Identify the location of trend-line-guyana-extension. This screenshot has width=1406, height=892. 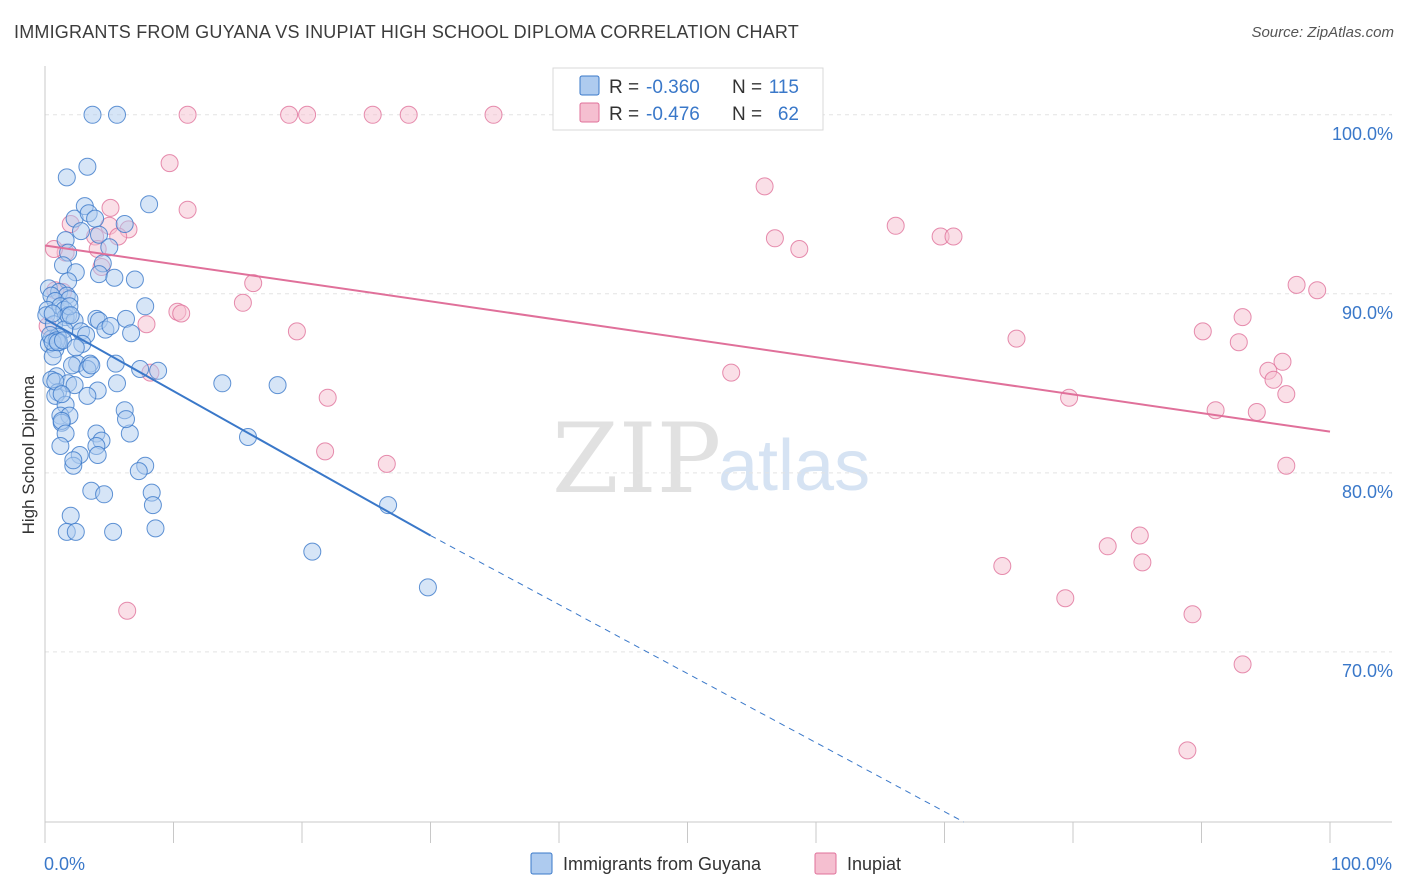
(697, 679).